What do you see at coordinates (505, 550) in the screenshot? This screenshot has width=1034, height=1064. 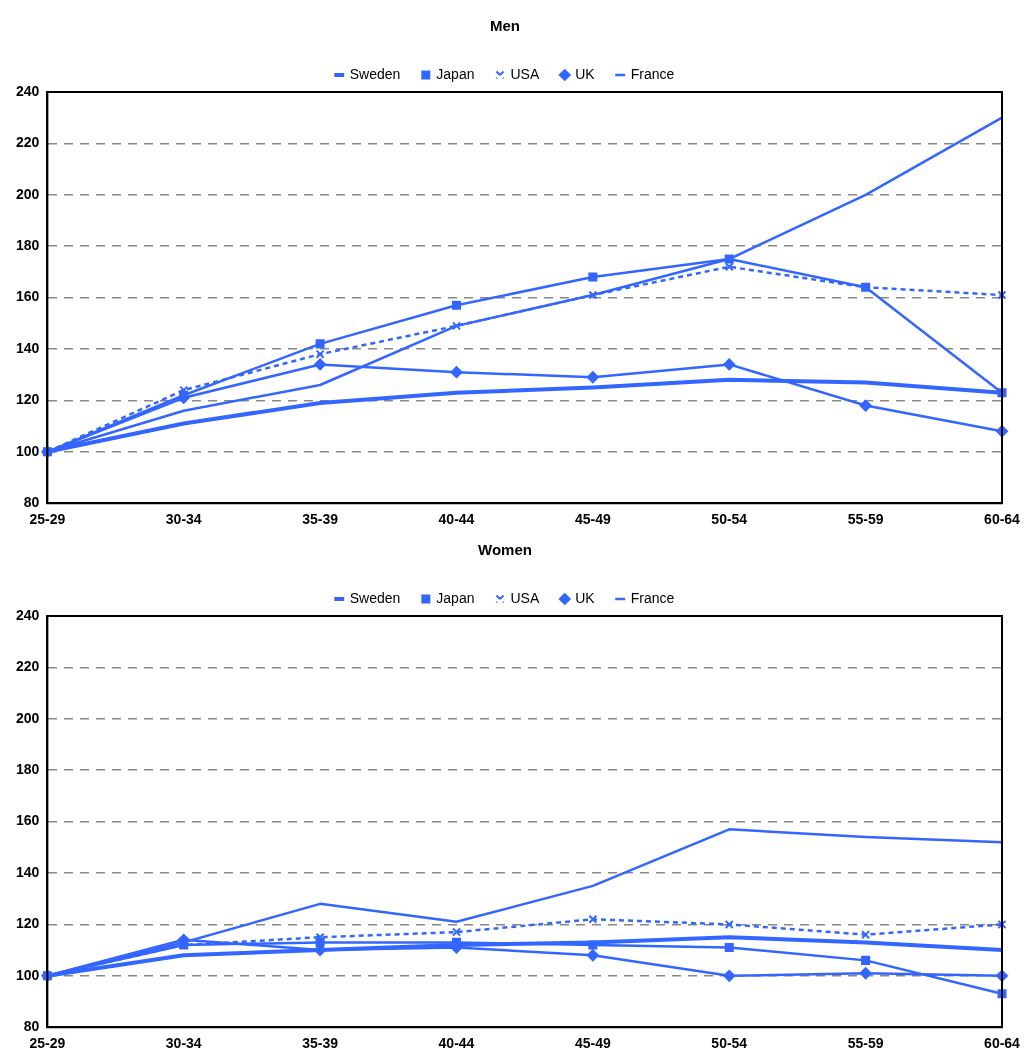 I see `chart-title: Women` at bounding box center [505, 550].